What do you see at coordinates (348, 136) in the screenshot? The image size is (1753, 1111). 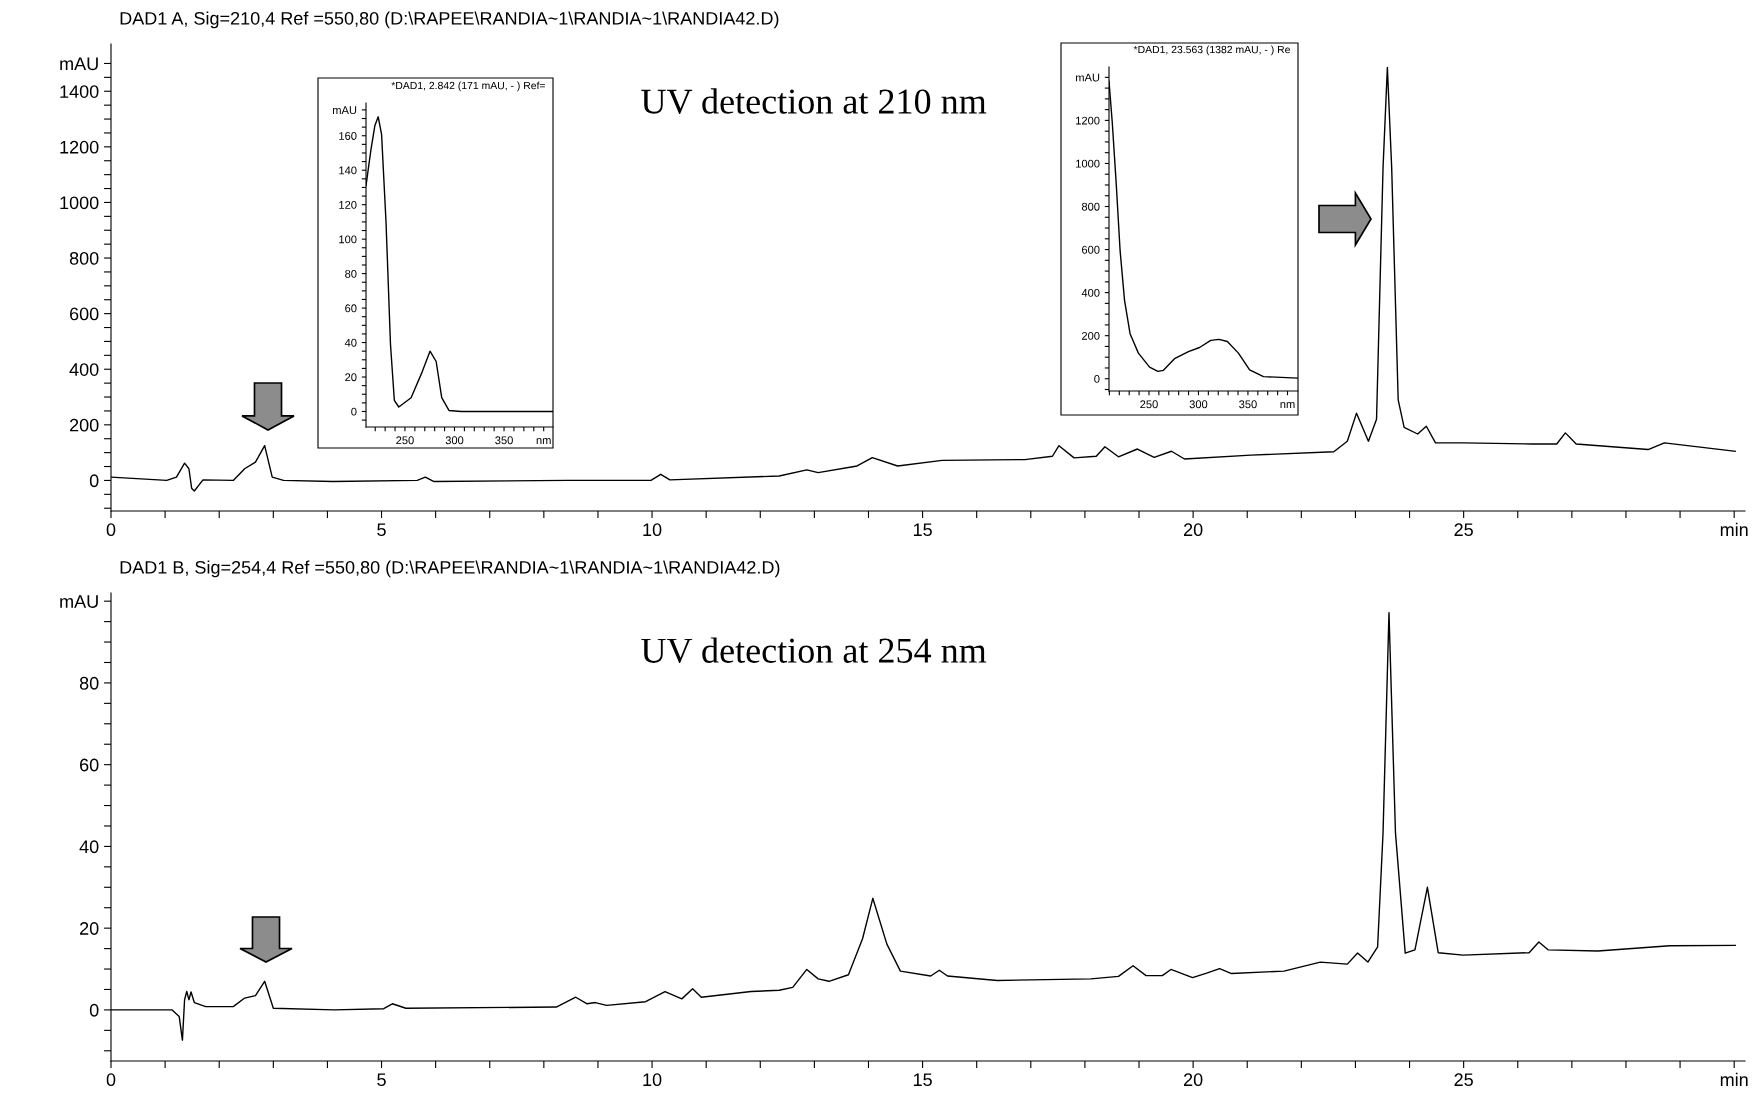 I see `y-tick-label: 160` at bounding box center [348, 136].